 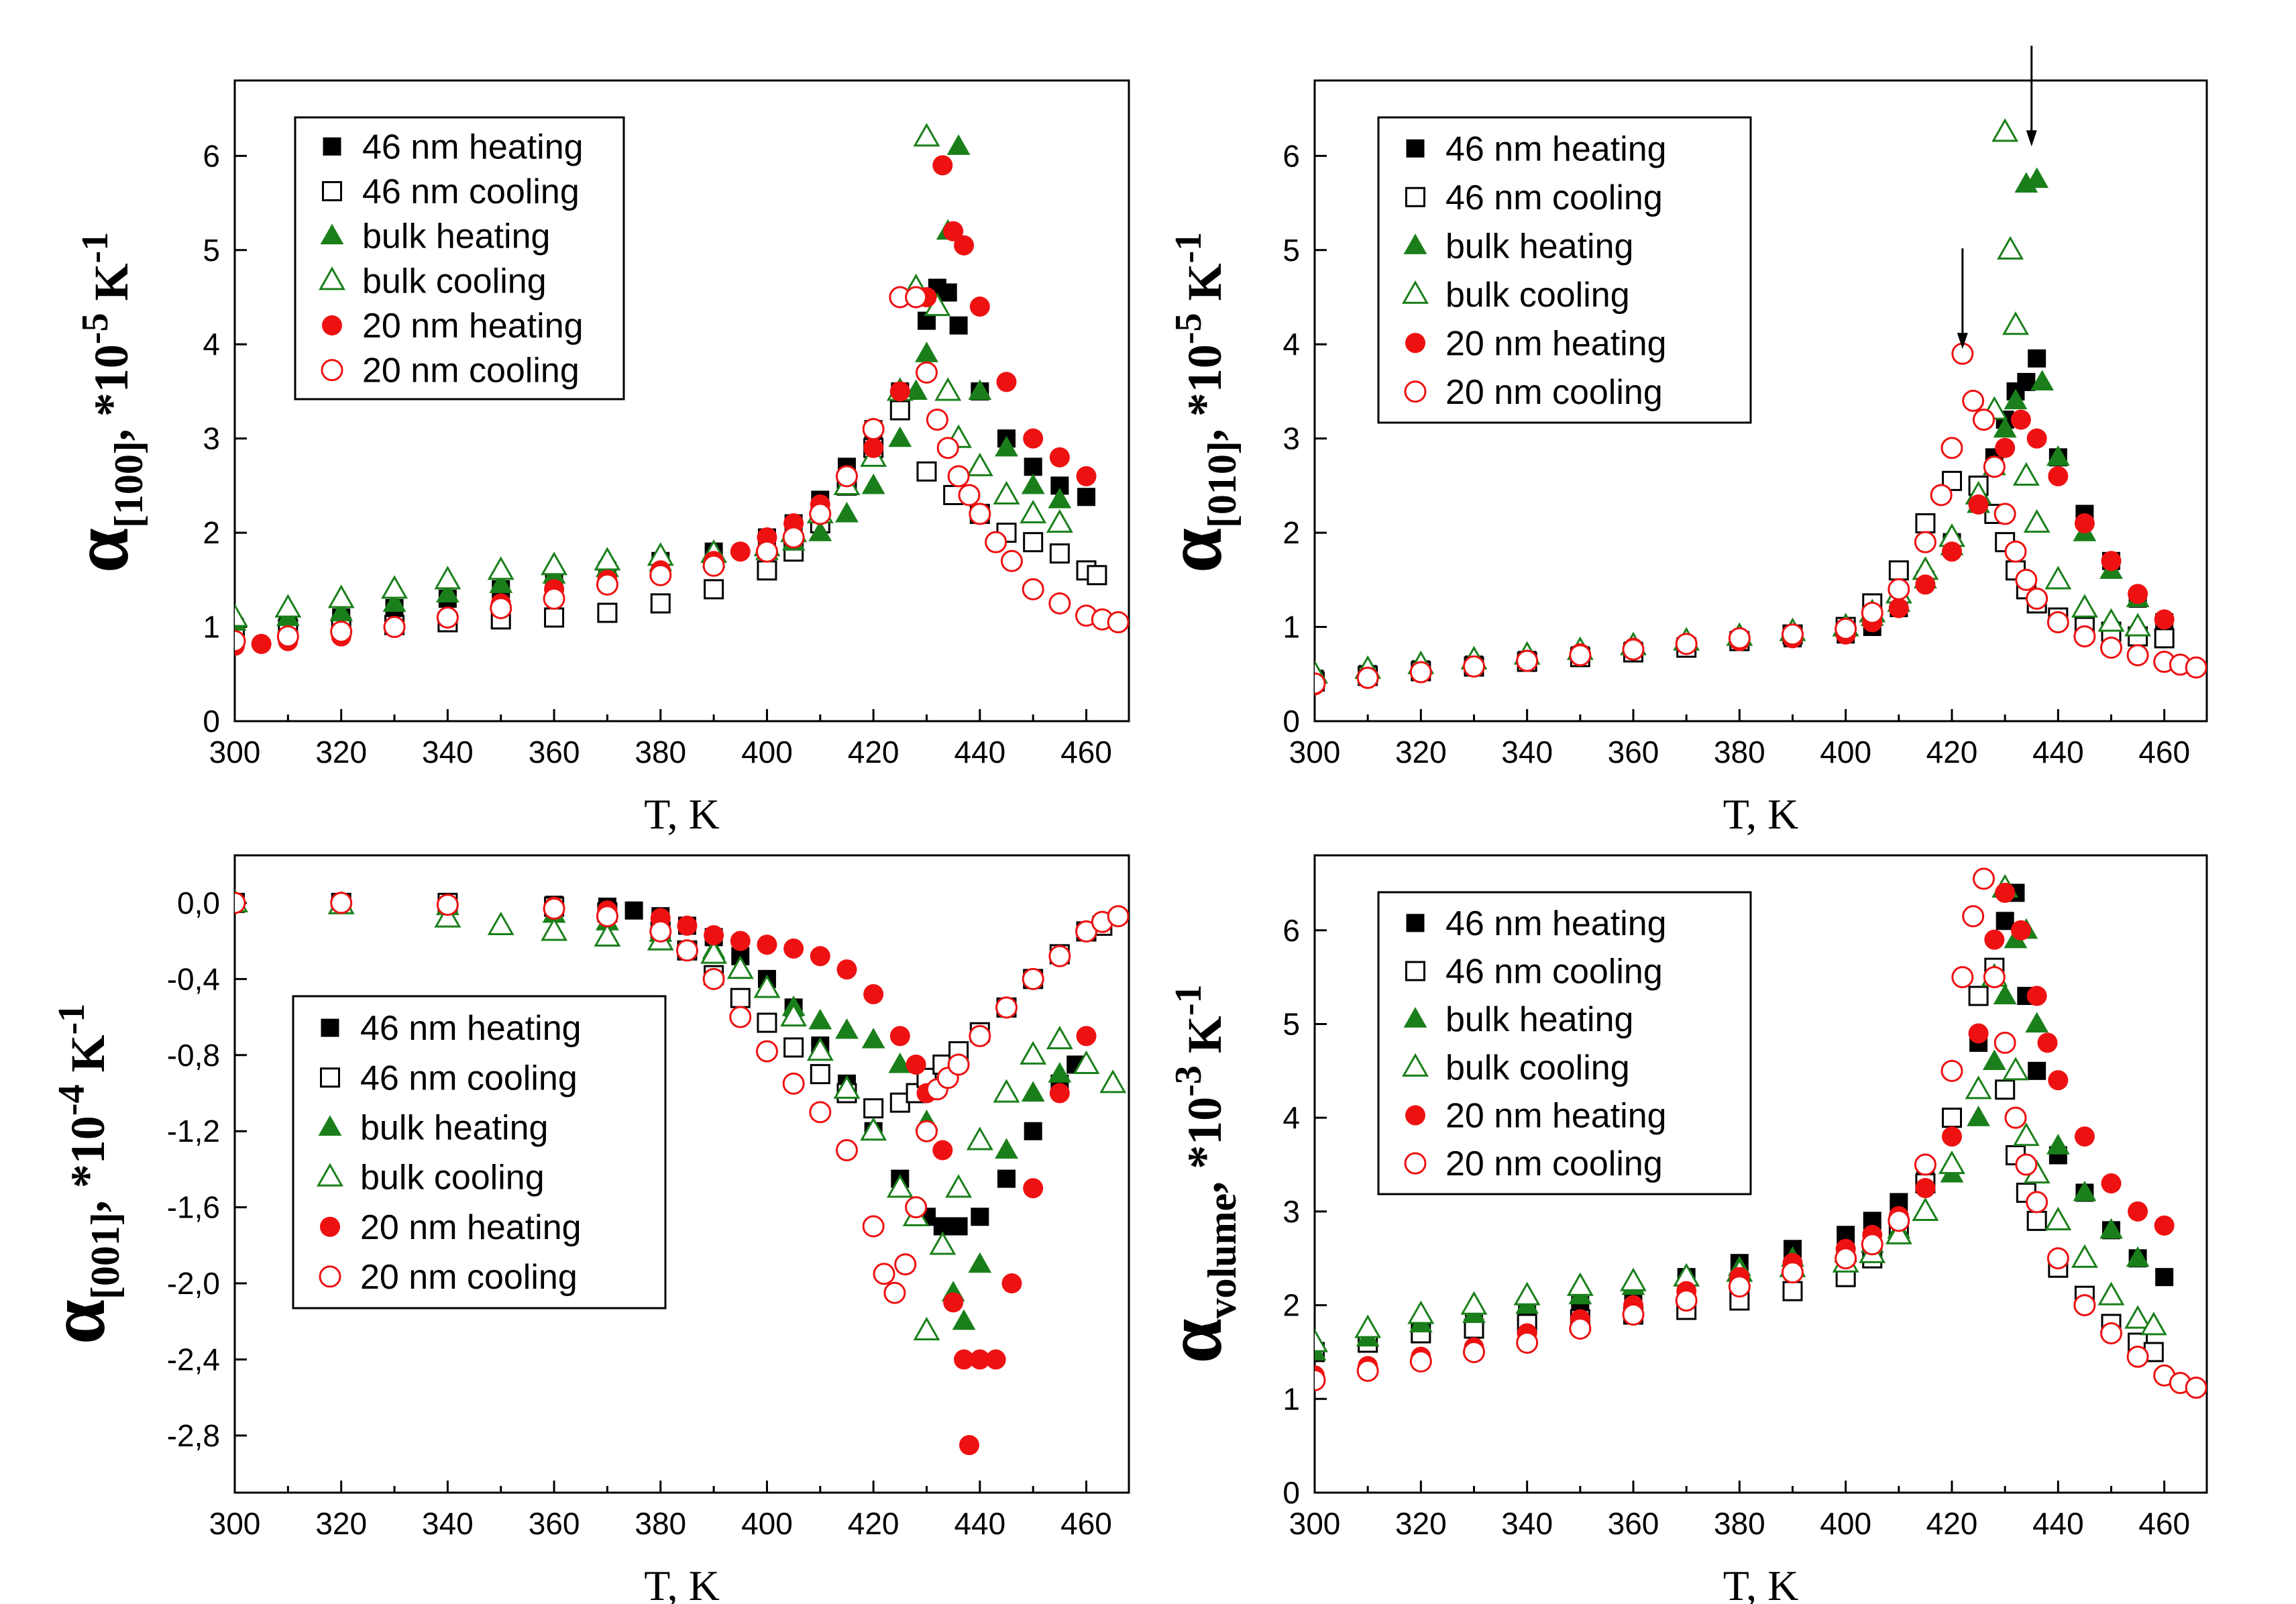 I want to click on y-tick-label: -2,8, so click(x=193, y=1435).